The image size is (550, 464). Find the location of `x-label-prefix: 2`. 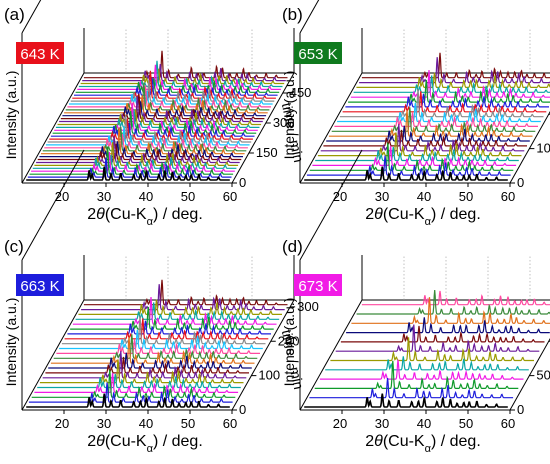

x-label-prefix: 2 is located at coordinates (91, 214).